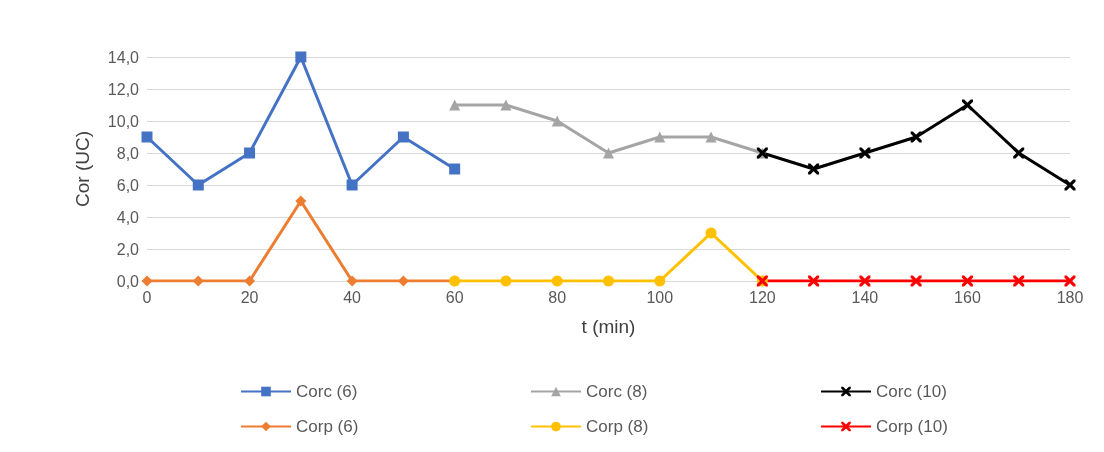  I want to click on legend-label: Corc (10), so click(911, 391).